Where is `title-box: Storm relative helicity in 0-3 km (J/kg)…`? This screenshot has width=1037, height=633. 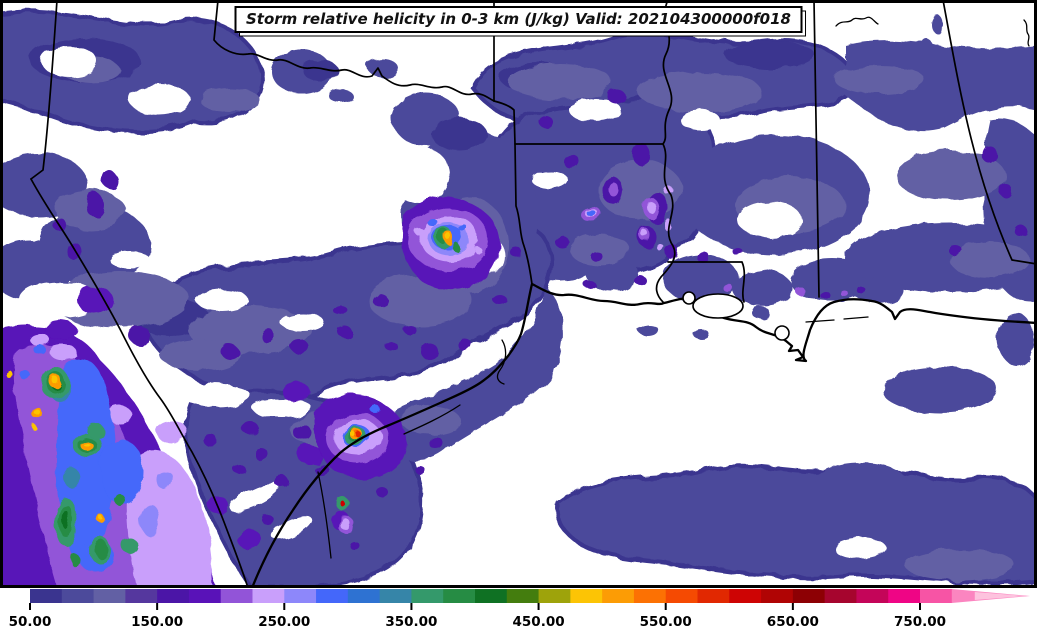 title-box: Storm relative helicity in 0-3 km (J/kg)… is located at coordinates (518, 19).